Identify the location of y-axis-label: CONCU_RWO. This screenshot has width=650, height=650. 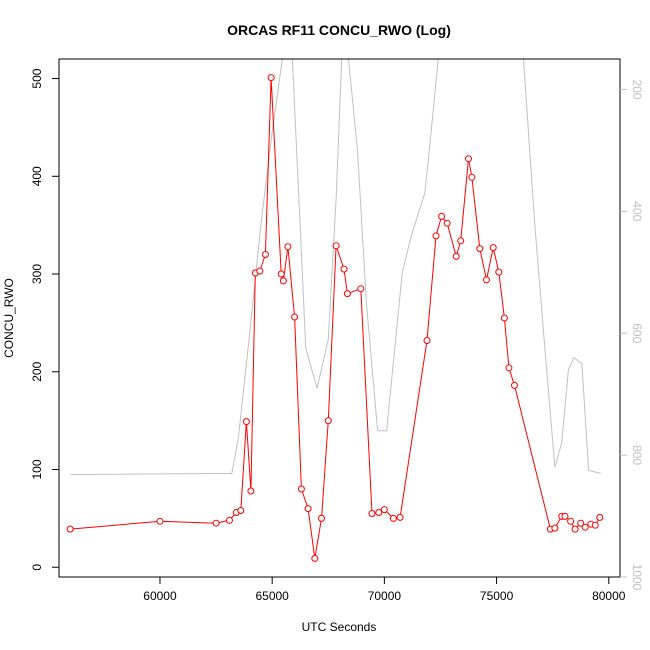
(9, 318).